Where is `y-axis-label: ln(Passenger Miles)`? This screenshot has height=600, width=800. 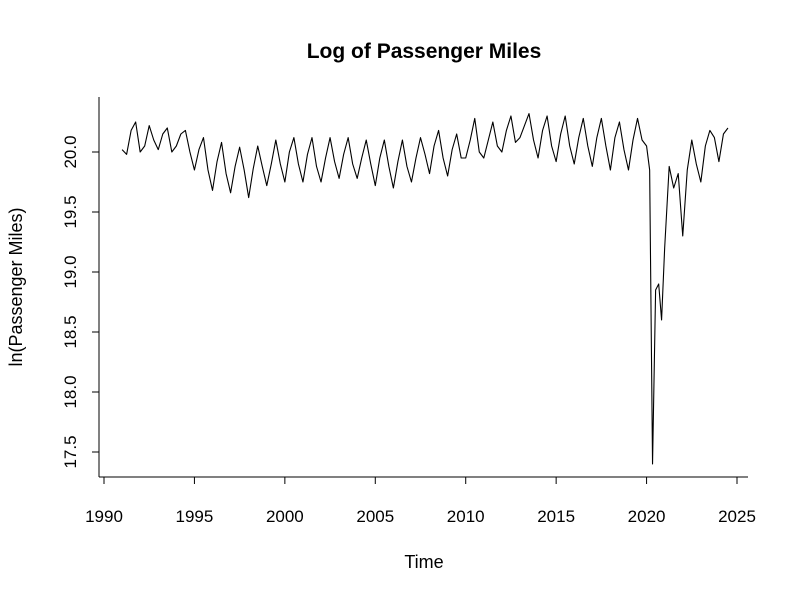
y-axis-label: ln(Passenger Miles) is located at coordinates (16, 286).